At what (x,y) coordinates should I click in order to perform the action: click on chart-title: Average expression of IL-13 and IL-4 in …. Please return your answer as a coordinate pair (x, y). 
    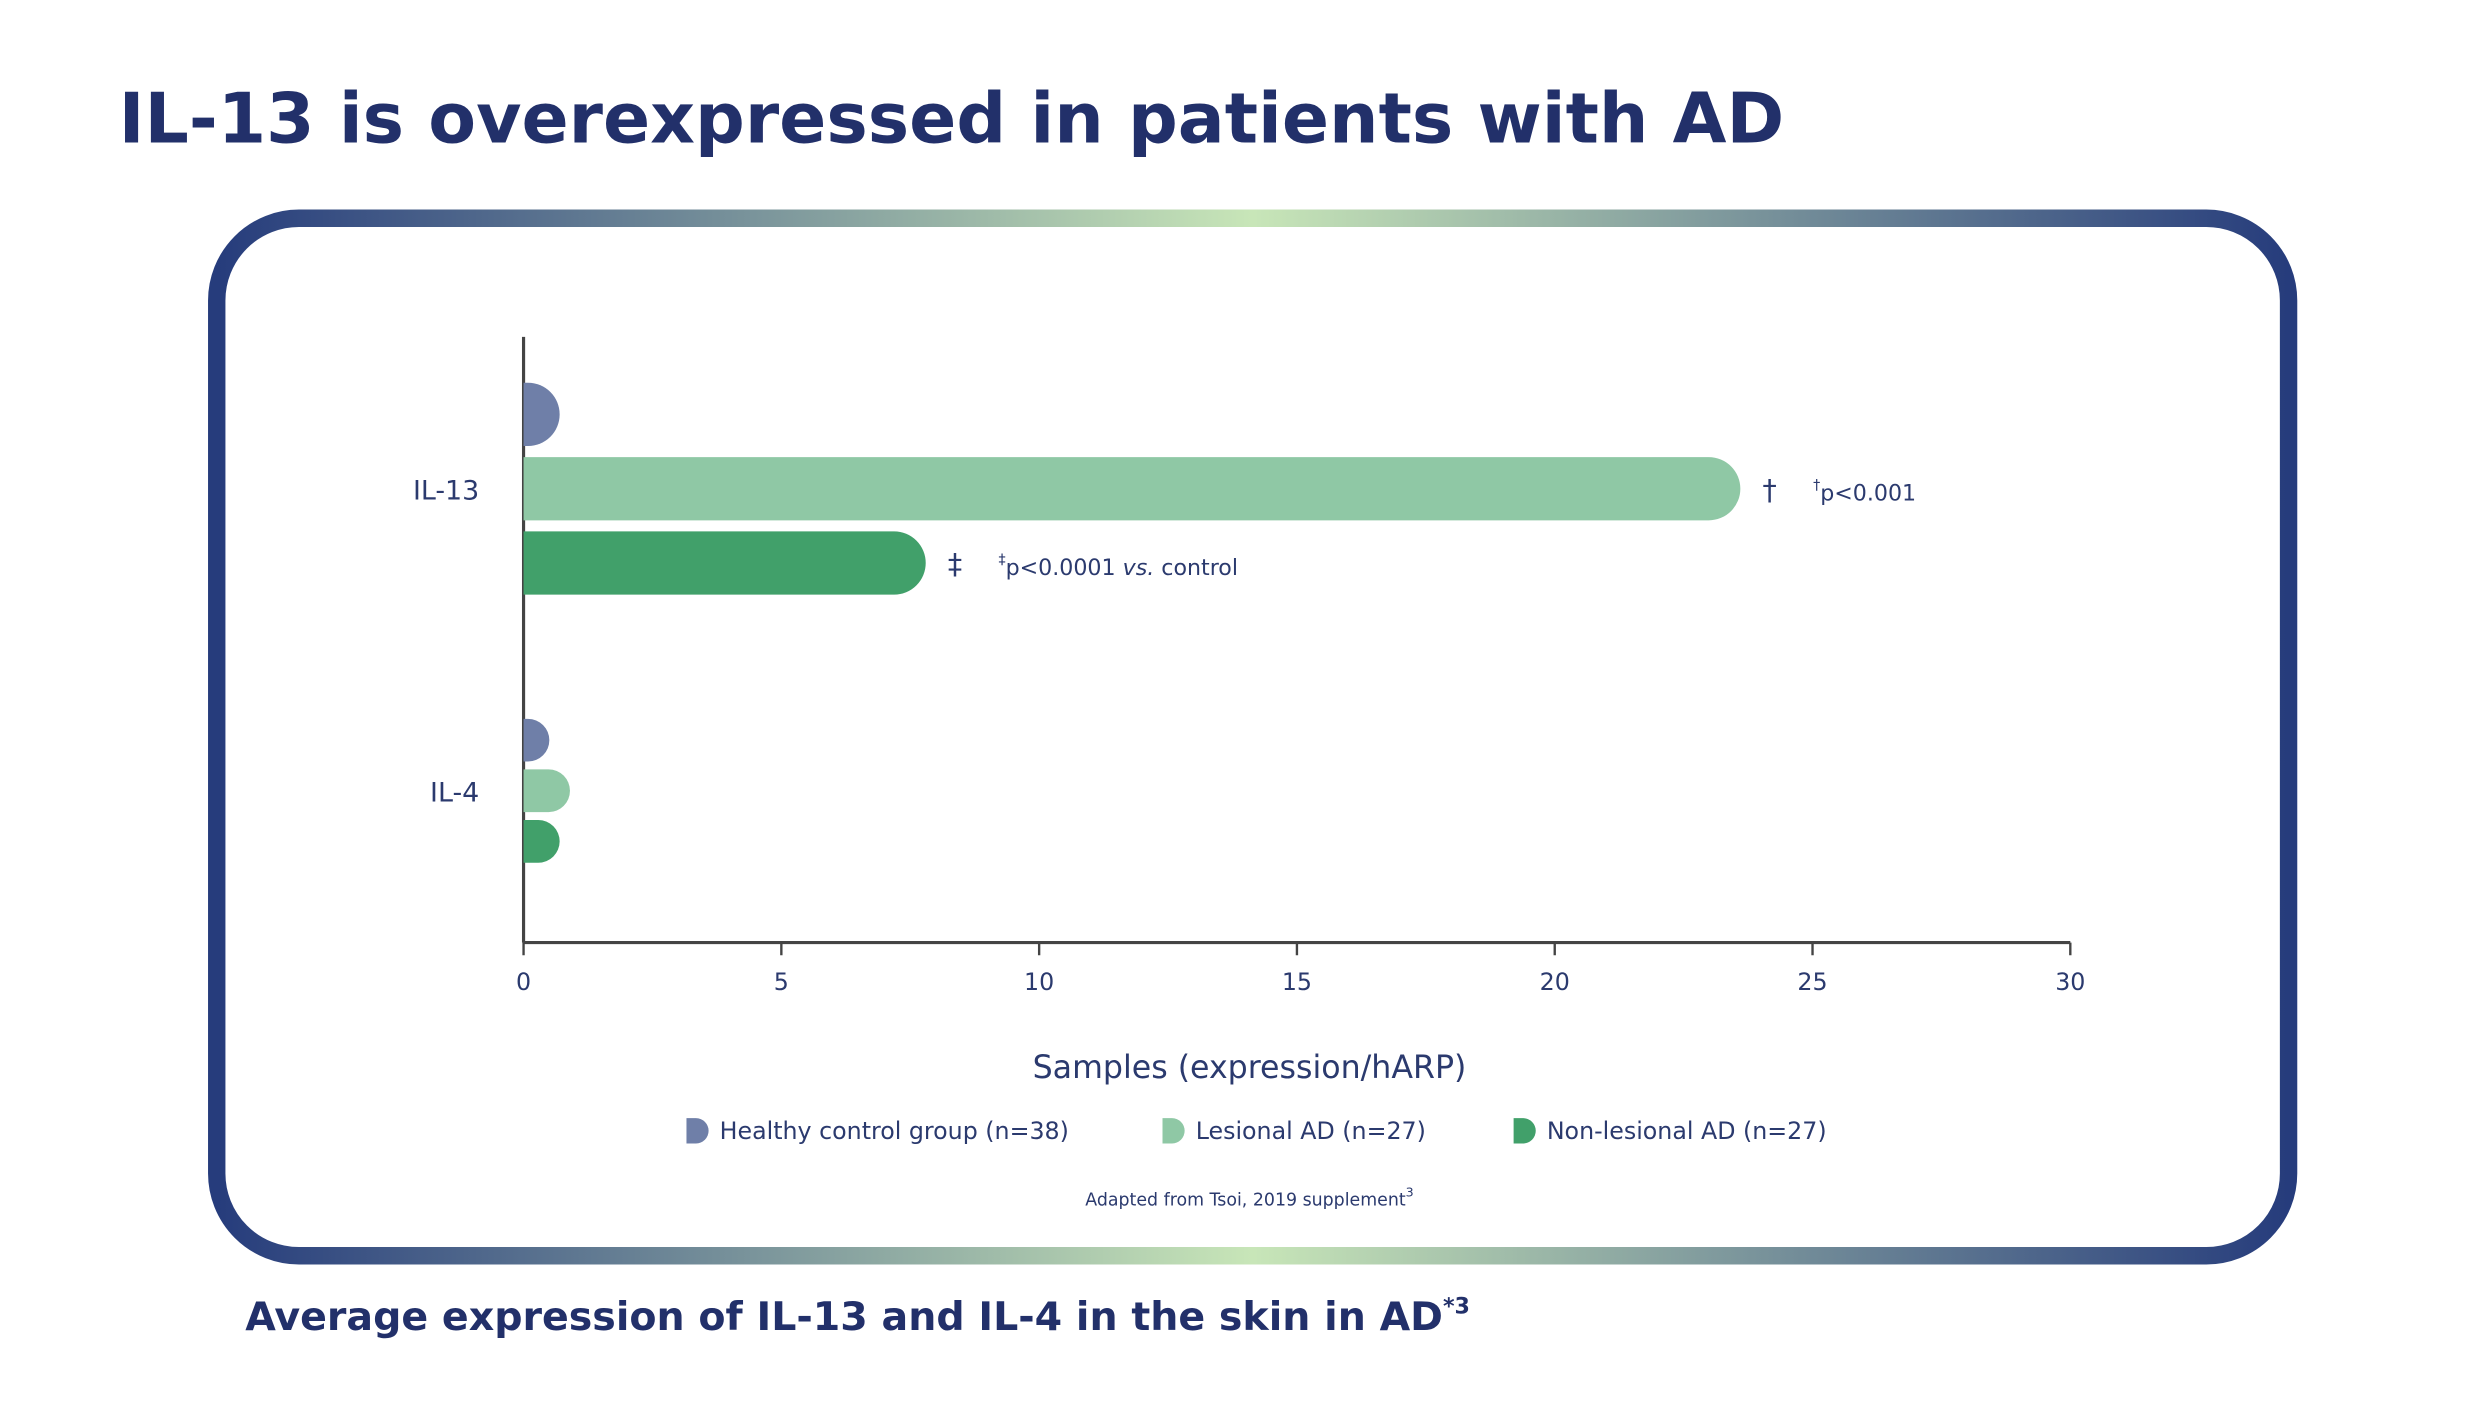
    Looking at the image, I should click on (857, 1316).